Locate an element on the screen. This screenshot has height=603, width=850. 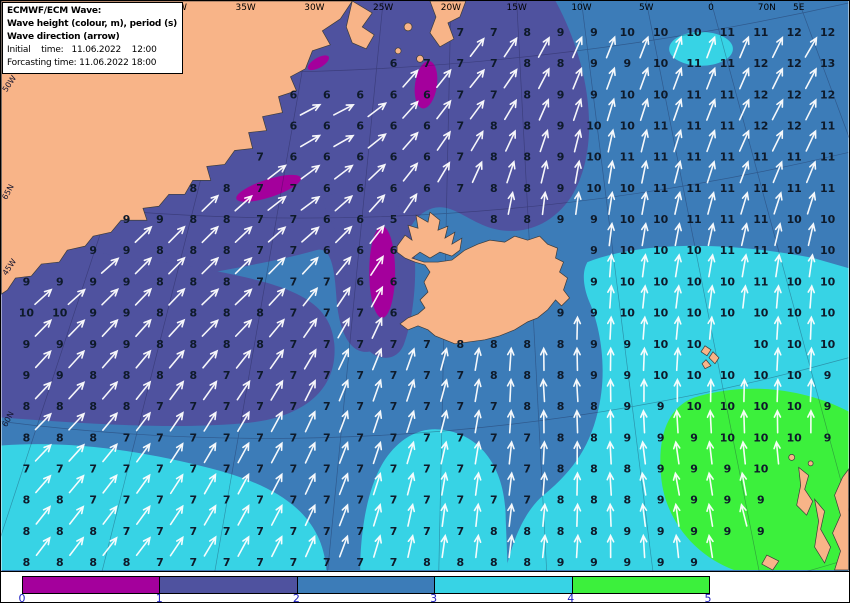
region-0-1m-scoresby is located at coordinates (426, 84).